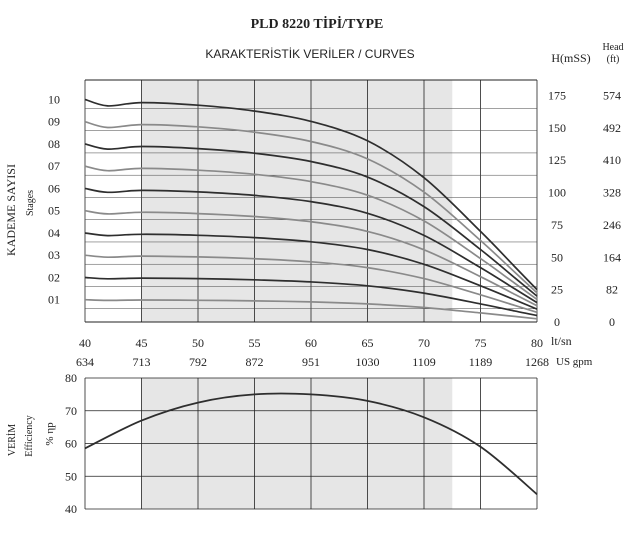 Image resolution: width=641 pixels, height=546 pixels. What do you see at coordinates (54, 211) in the screenshot?
I see `stage-label: 05` at bounding box center [54, 211].